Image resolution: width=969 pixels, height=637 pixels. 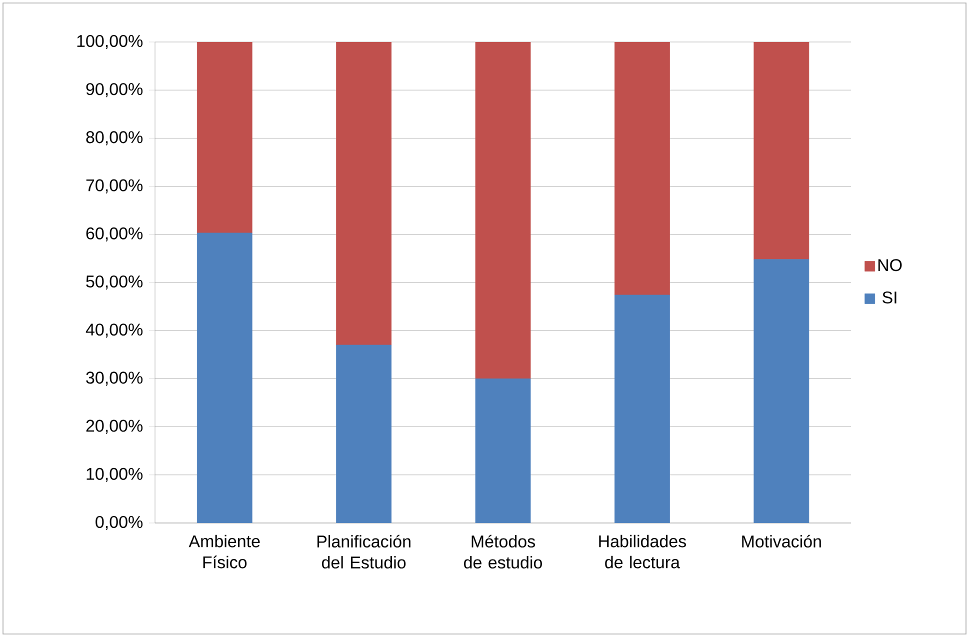 What do you see at coordinates (503, 551) in the screenshot?
I see `x-tick-label: Métodos de estudio` at bounding box center [503, 551].